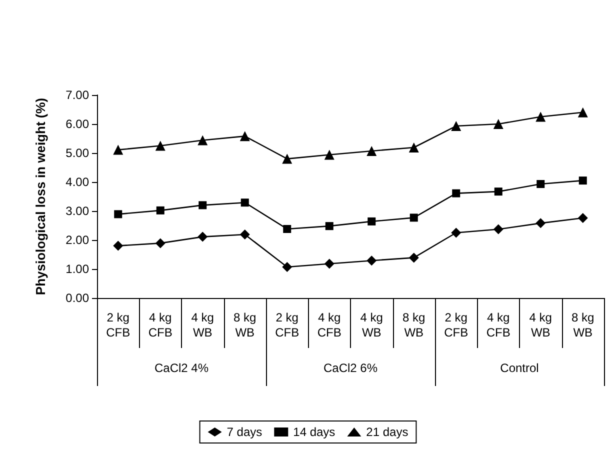 This screenshot has height=473, width=616. What do you see at coordinates (519, 368) in the screenshot?
I see `text: Control` at bounding box center [519, 368].